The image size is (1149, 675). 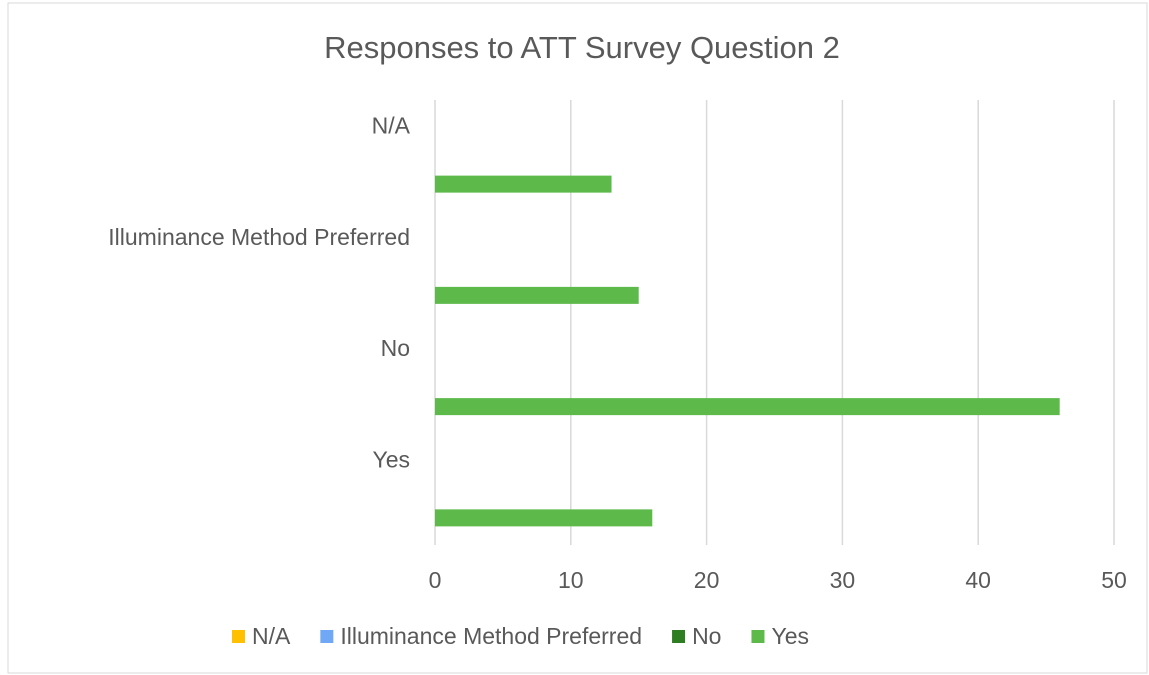 What do you see at coordinates (571, 580) in the screenshot?
I see `x-tick-label: 10` at bounding box center [571, 580].